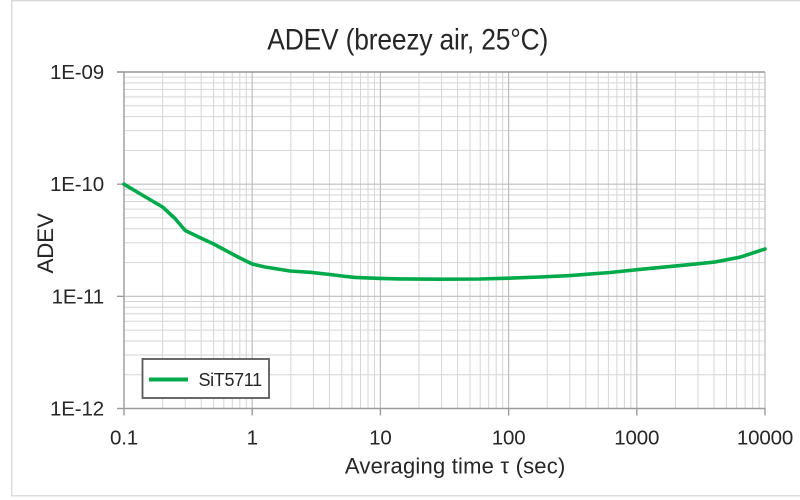 This screenshot has width=800, height=500. Describe the element at coordinates (509, 438) in the screenshot. I see `svg-text: 100` at that location.